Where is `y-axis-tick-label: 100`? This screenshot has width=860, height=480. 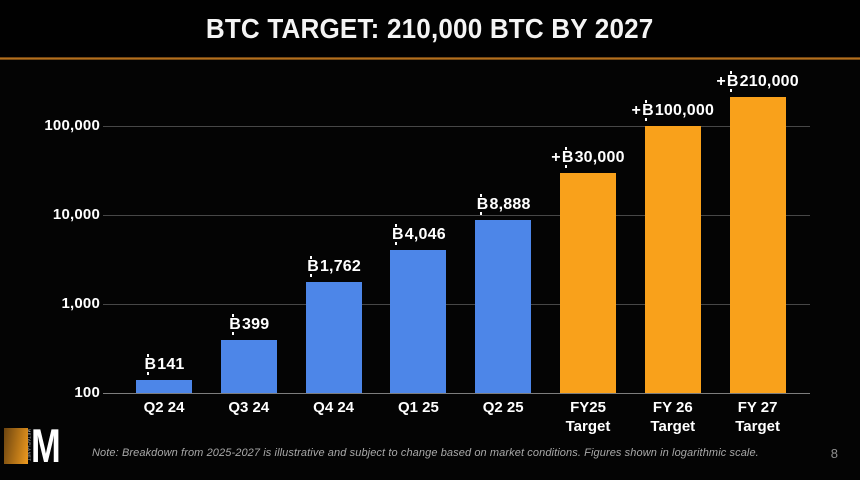
y-axis-tick-label: 100 is located at coordinates (87, 392).